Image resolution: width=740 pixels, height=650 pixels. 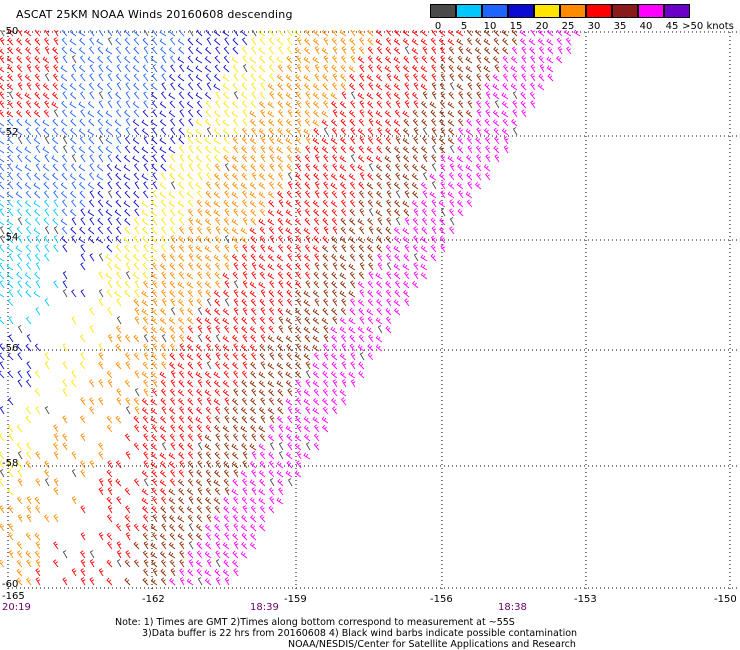 I want to click on legend-label-35: 35, so click(x=620, y=26).